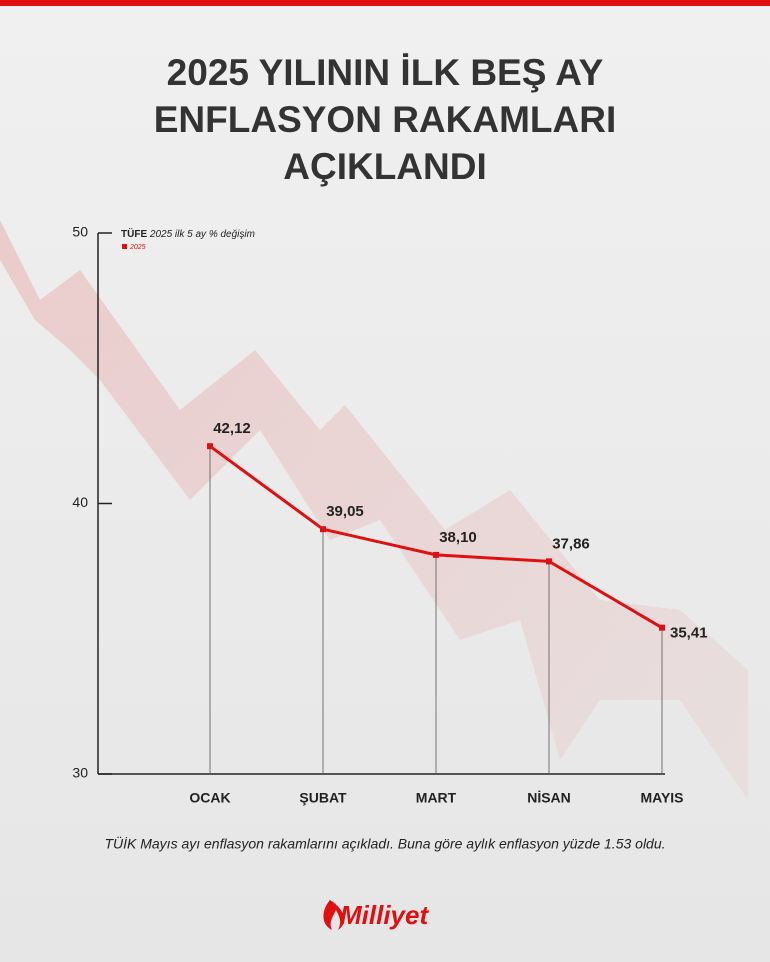  What do you see at coordinates (458, 537) in the screenshot?
I see `data-label: 38,10` at bounding box center [458, 537].